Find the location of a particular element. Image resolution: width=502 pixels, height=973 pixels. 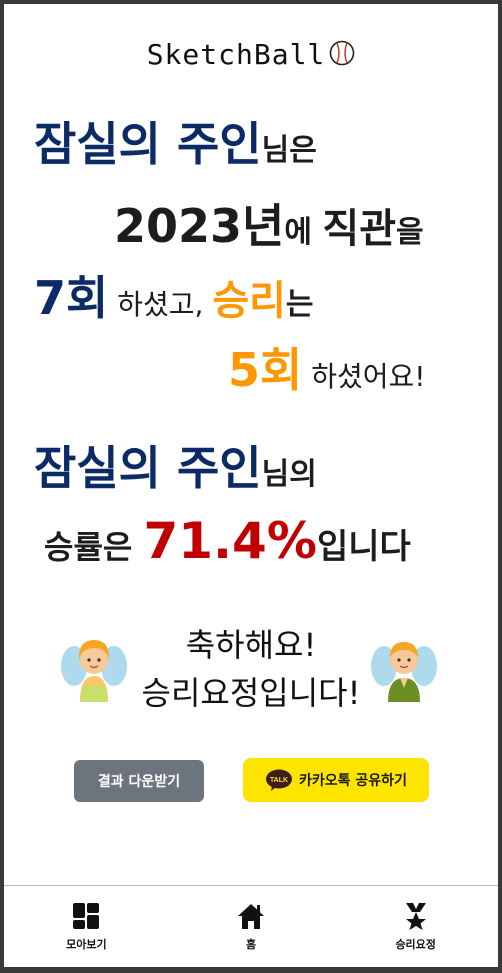

honorific-text: 님의 is located at coordinates (289, 474).